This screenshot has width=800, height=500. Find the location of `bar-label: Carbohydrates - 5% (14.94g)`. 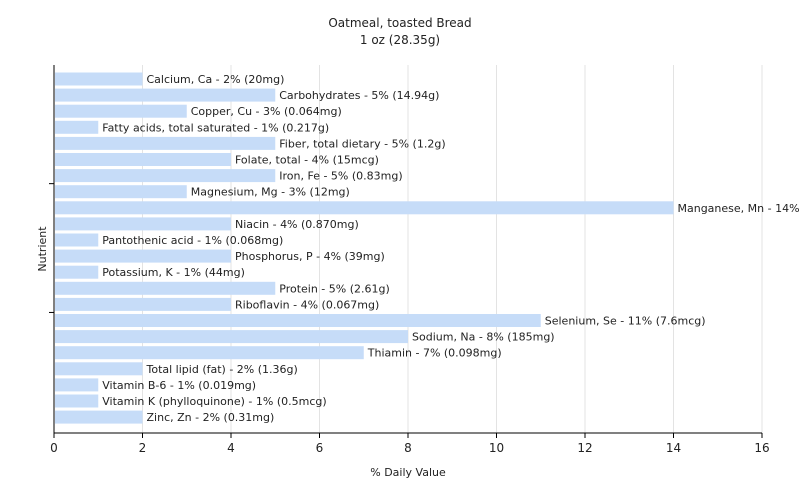

bar-label: Carbohydrates - 5% (14.94g) is located at coordinates (359, 95).